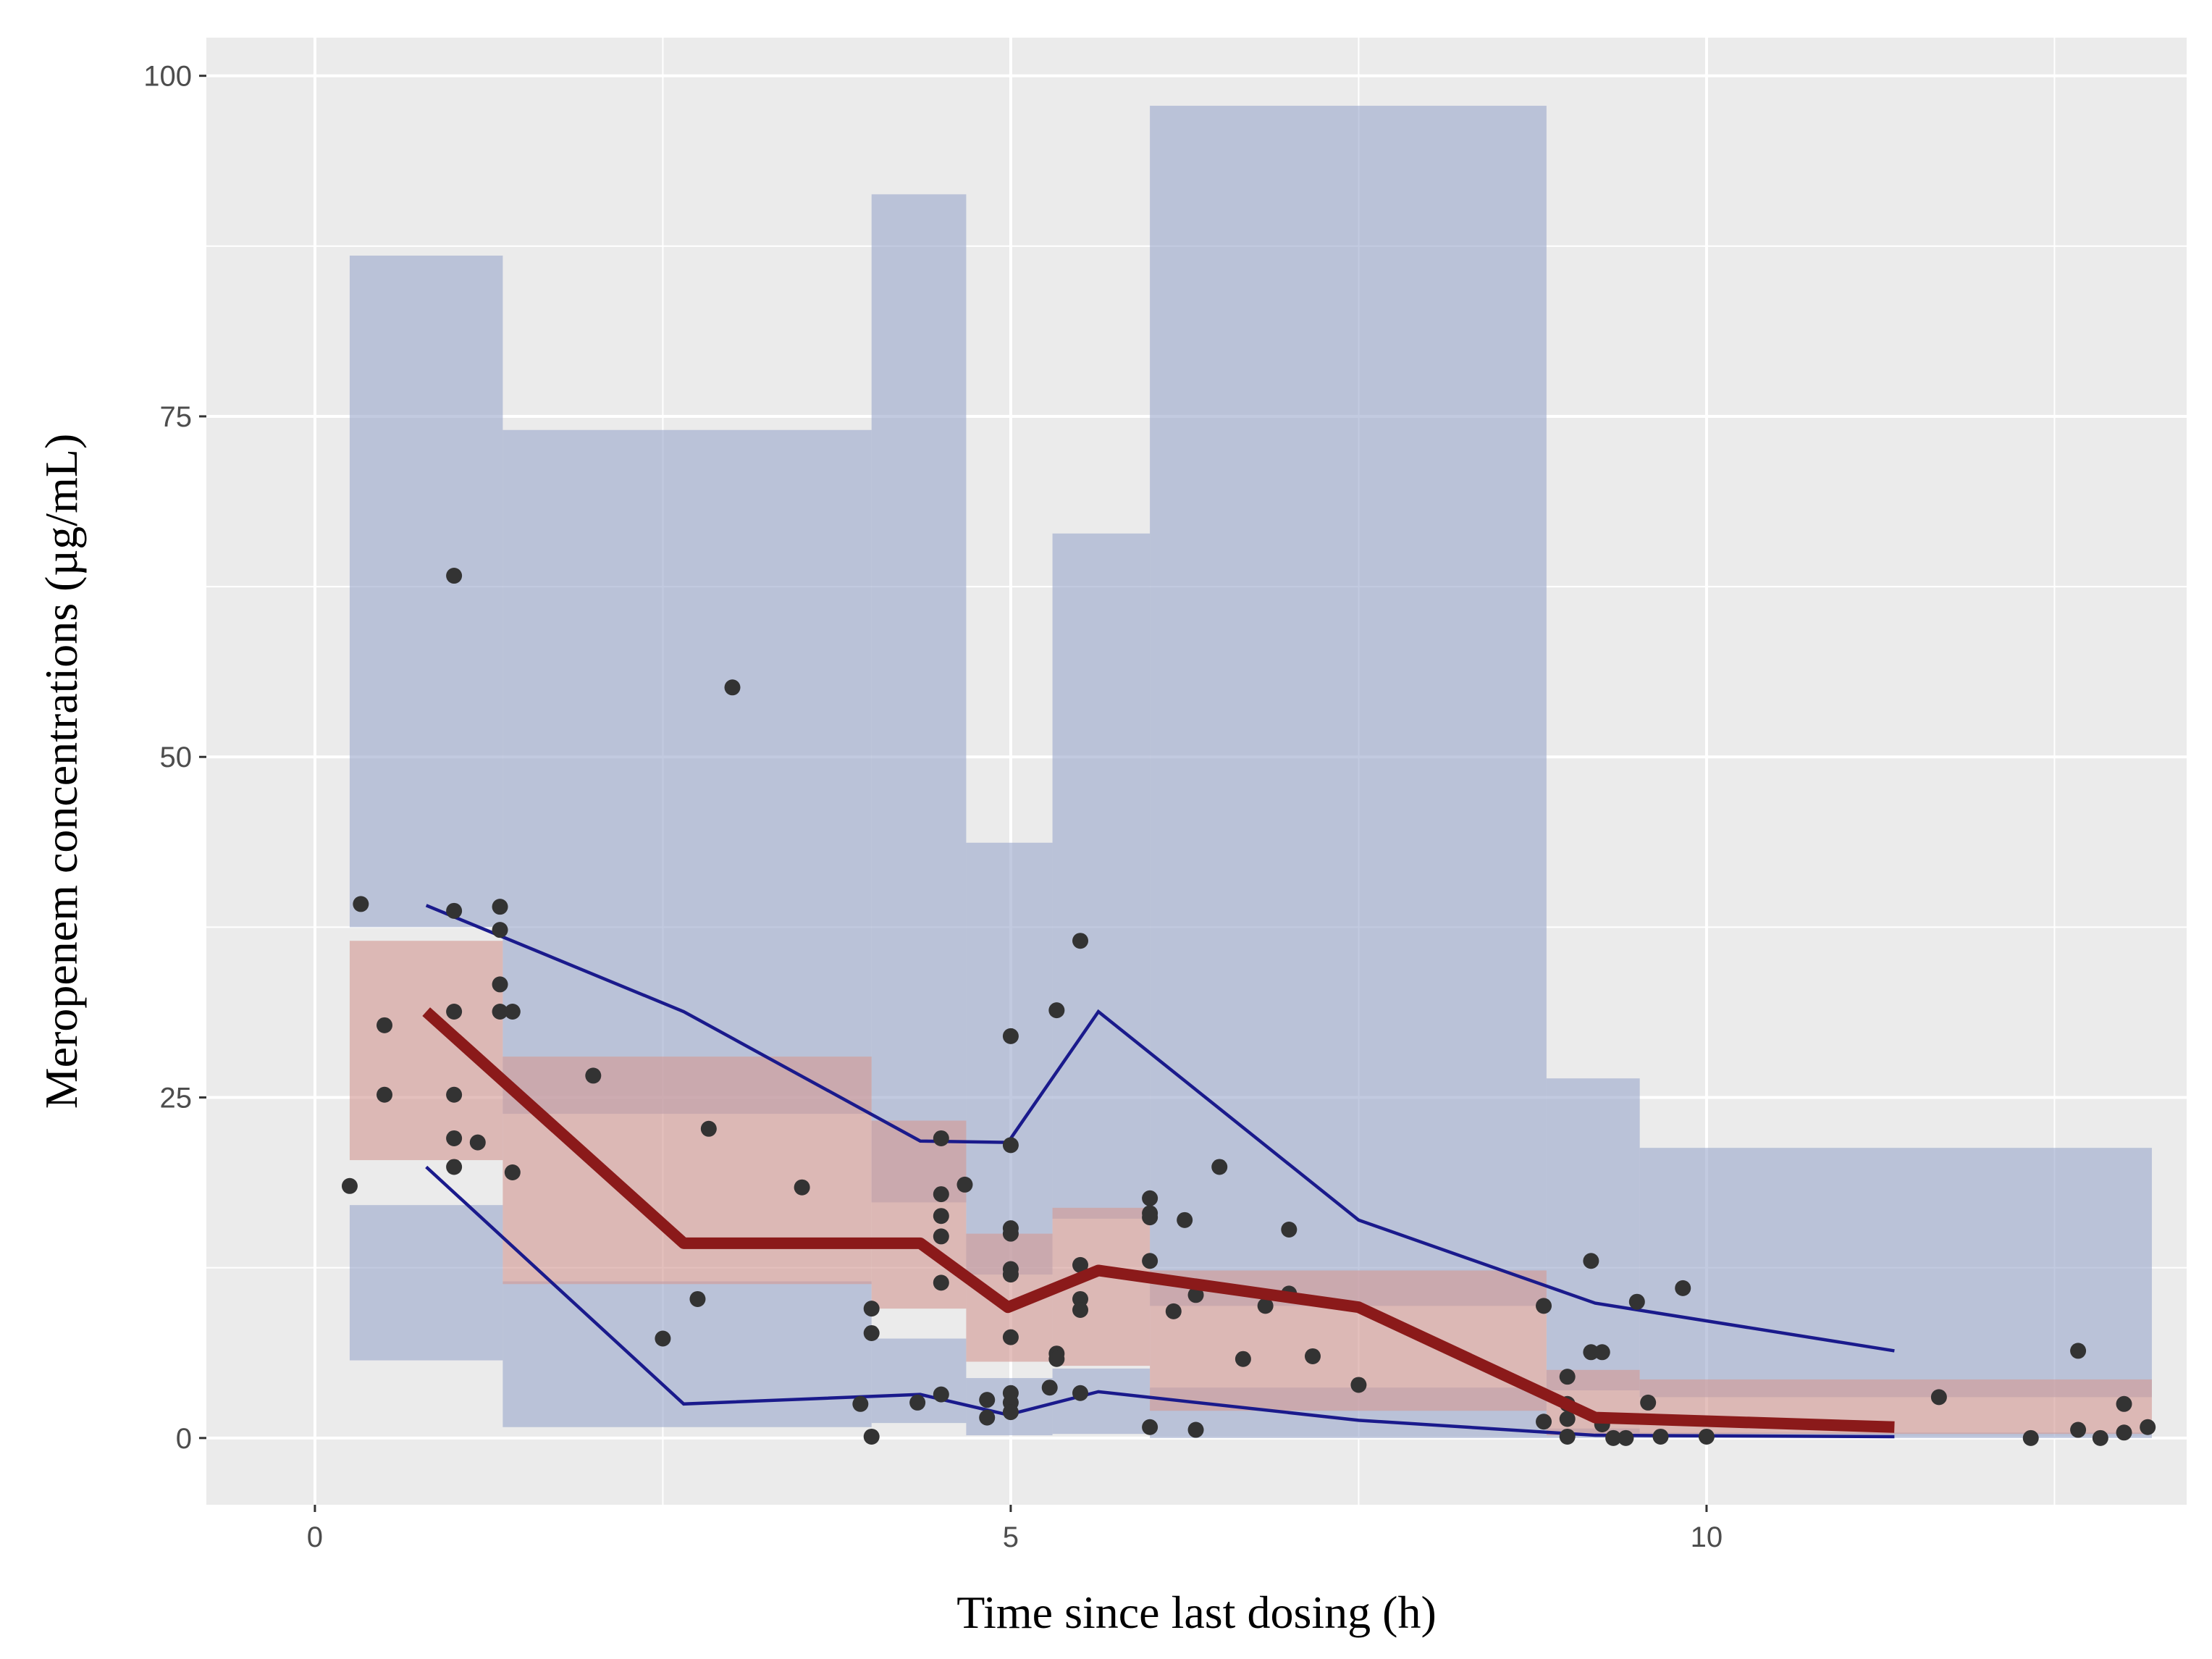  What do you see at coordinates (1196, 1612) in the screenshot?
I see `x-axis-title: Time since last dosing (h)` at bounding box center [1196, 1612].